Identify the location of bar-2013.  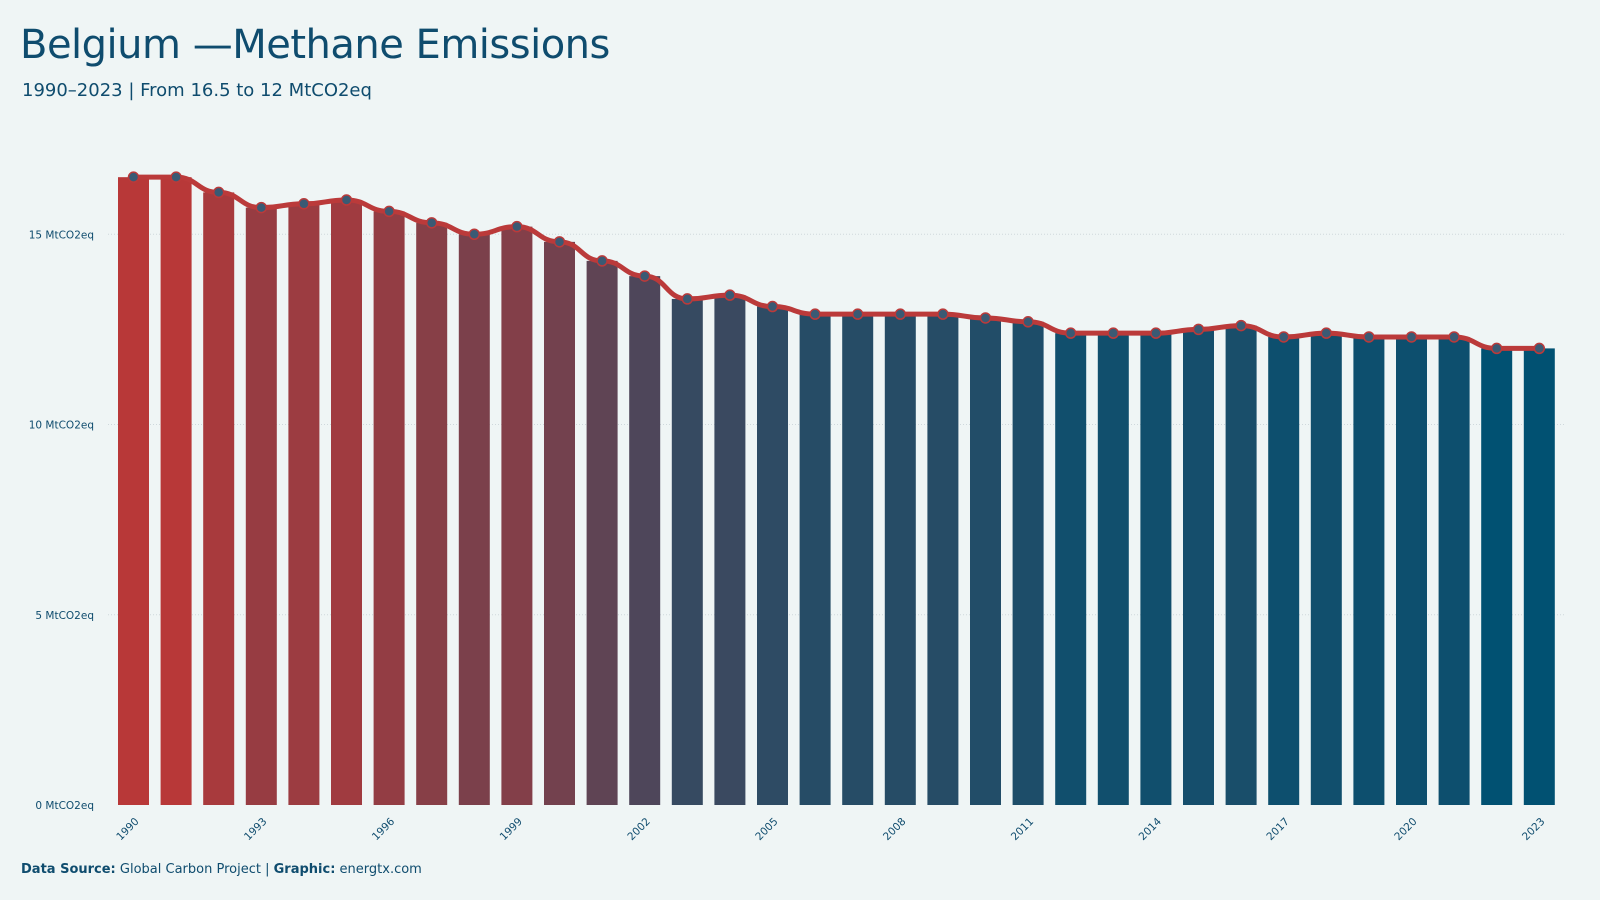
(1113, 569).